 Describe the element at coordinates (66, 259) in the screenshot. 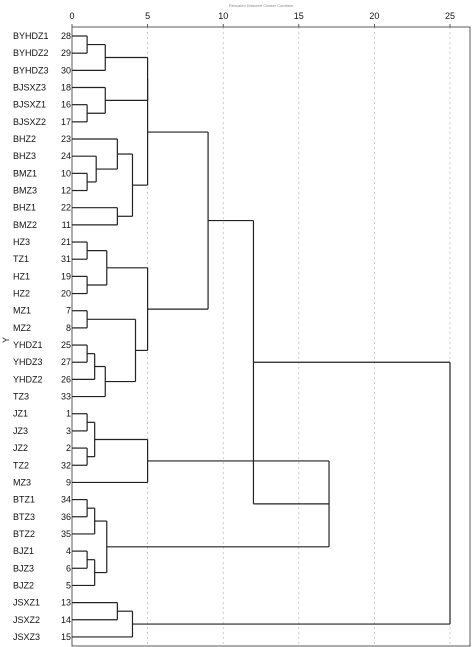

I see `leaf-number-31: 31` at that location.